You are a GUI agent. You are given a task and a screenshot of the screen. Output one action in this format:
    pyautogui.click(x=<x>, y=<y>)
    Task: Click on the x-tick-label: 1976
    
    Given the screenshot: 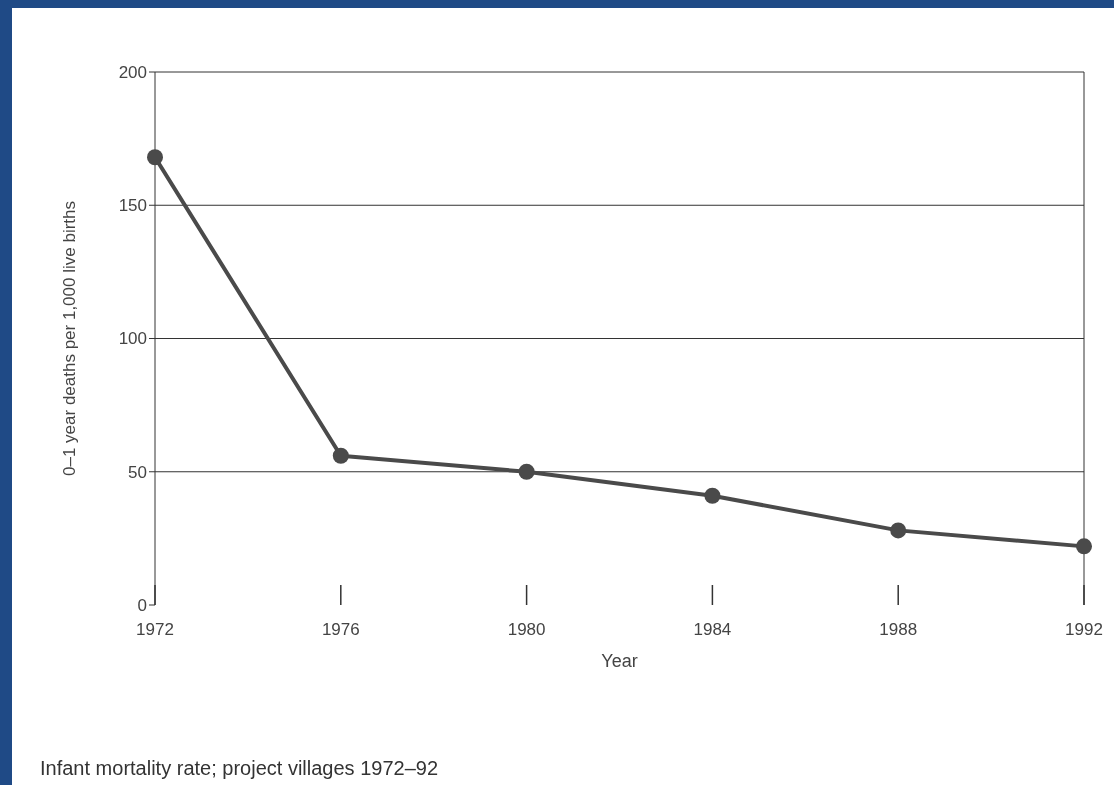 What is the action you would take?
    pyautogui.click(x=340, y=629)
    